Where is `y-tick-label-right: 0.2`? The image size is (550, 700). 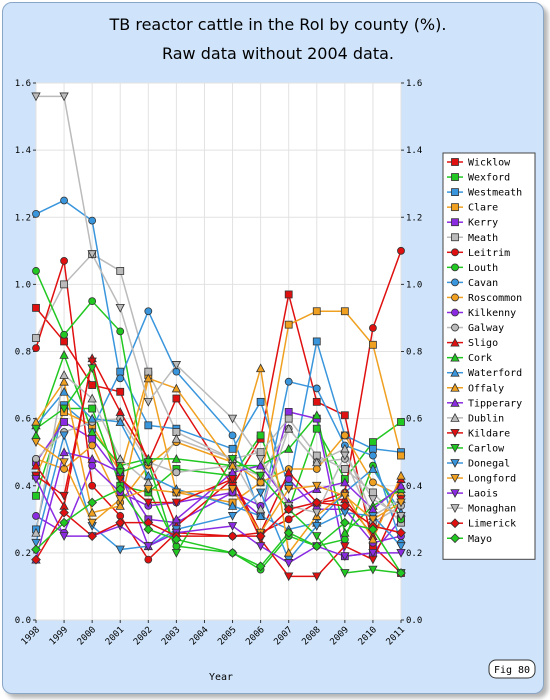
y-tick-label-right: 0.2 is located at coordinates (414, 554).